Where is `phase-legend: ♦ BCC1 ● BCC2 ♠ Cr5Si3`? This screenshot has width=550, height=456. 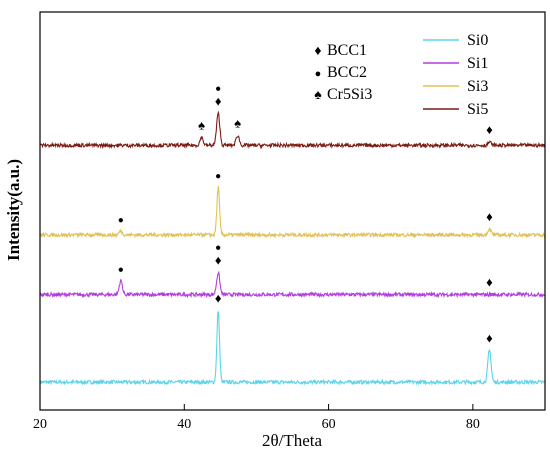
phase-legend: ♦ BCC1 ● BCC2 ♠ Cr5Si3 is located at coordinates (343, 72).